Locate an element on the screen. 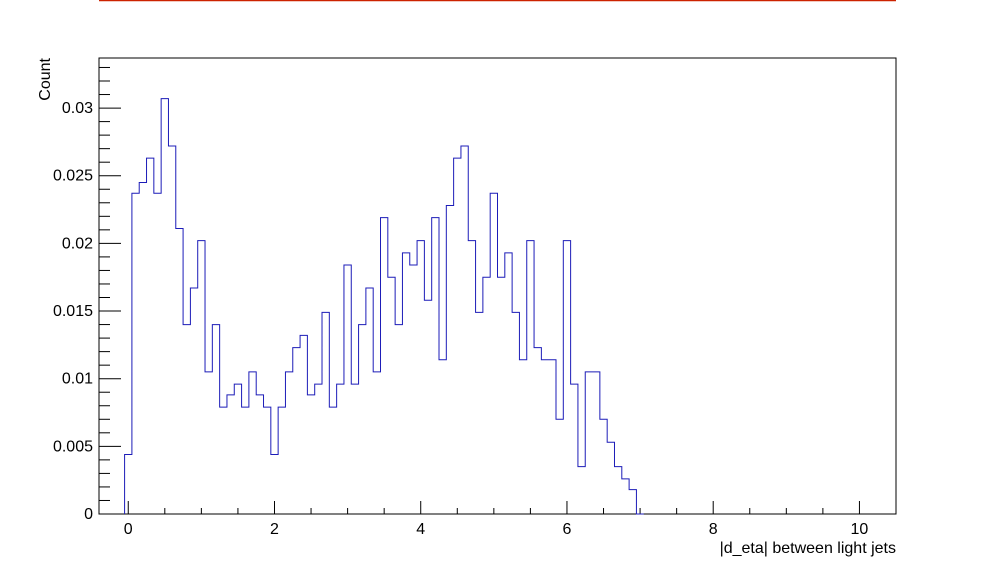 The image size is (996, 572). y-tick-label: 0.02 is located at coordinates (77, 243).